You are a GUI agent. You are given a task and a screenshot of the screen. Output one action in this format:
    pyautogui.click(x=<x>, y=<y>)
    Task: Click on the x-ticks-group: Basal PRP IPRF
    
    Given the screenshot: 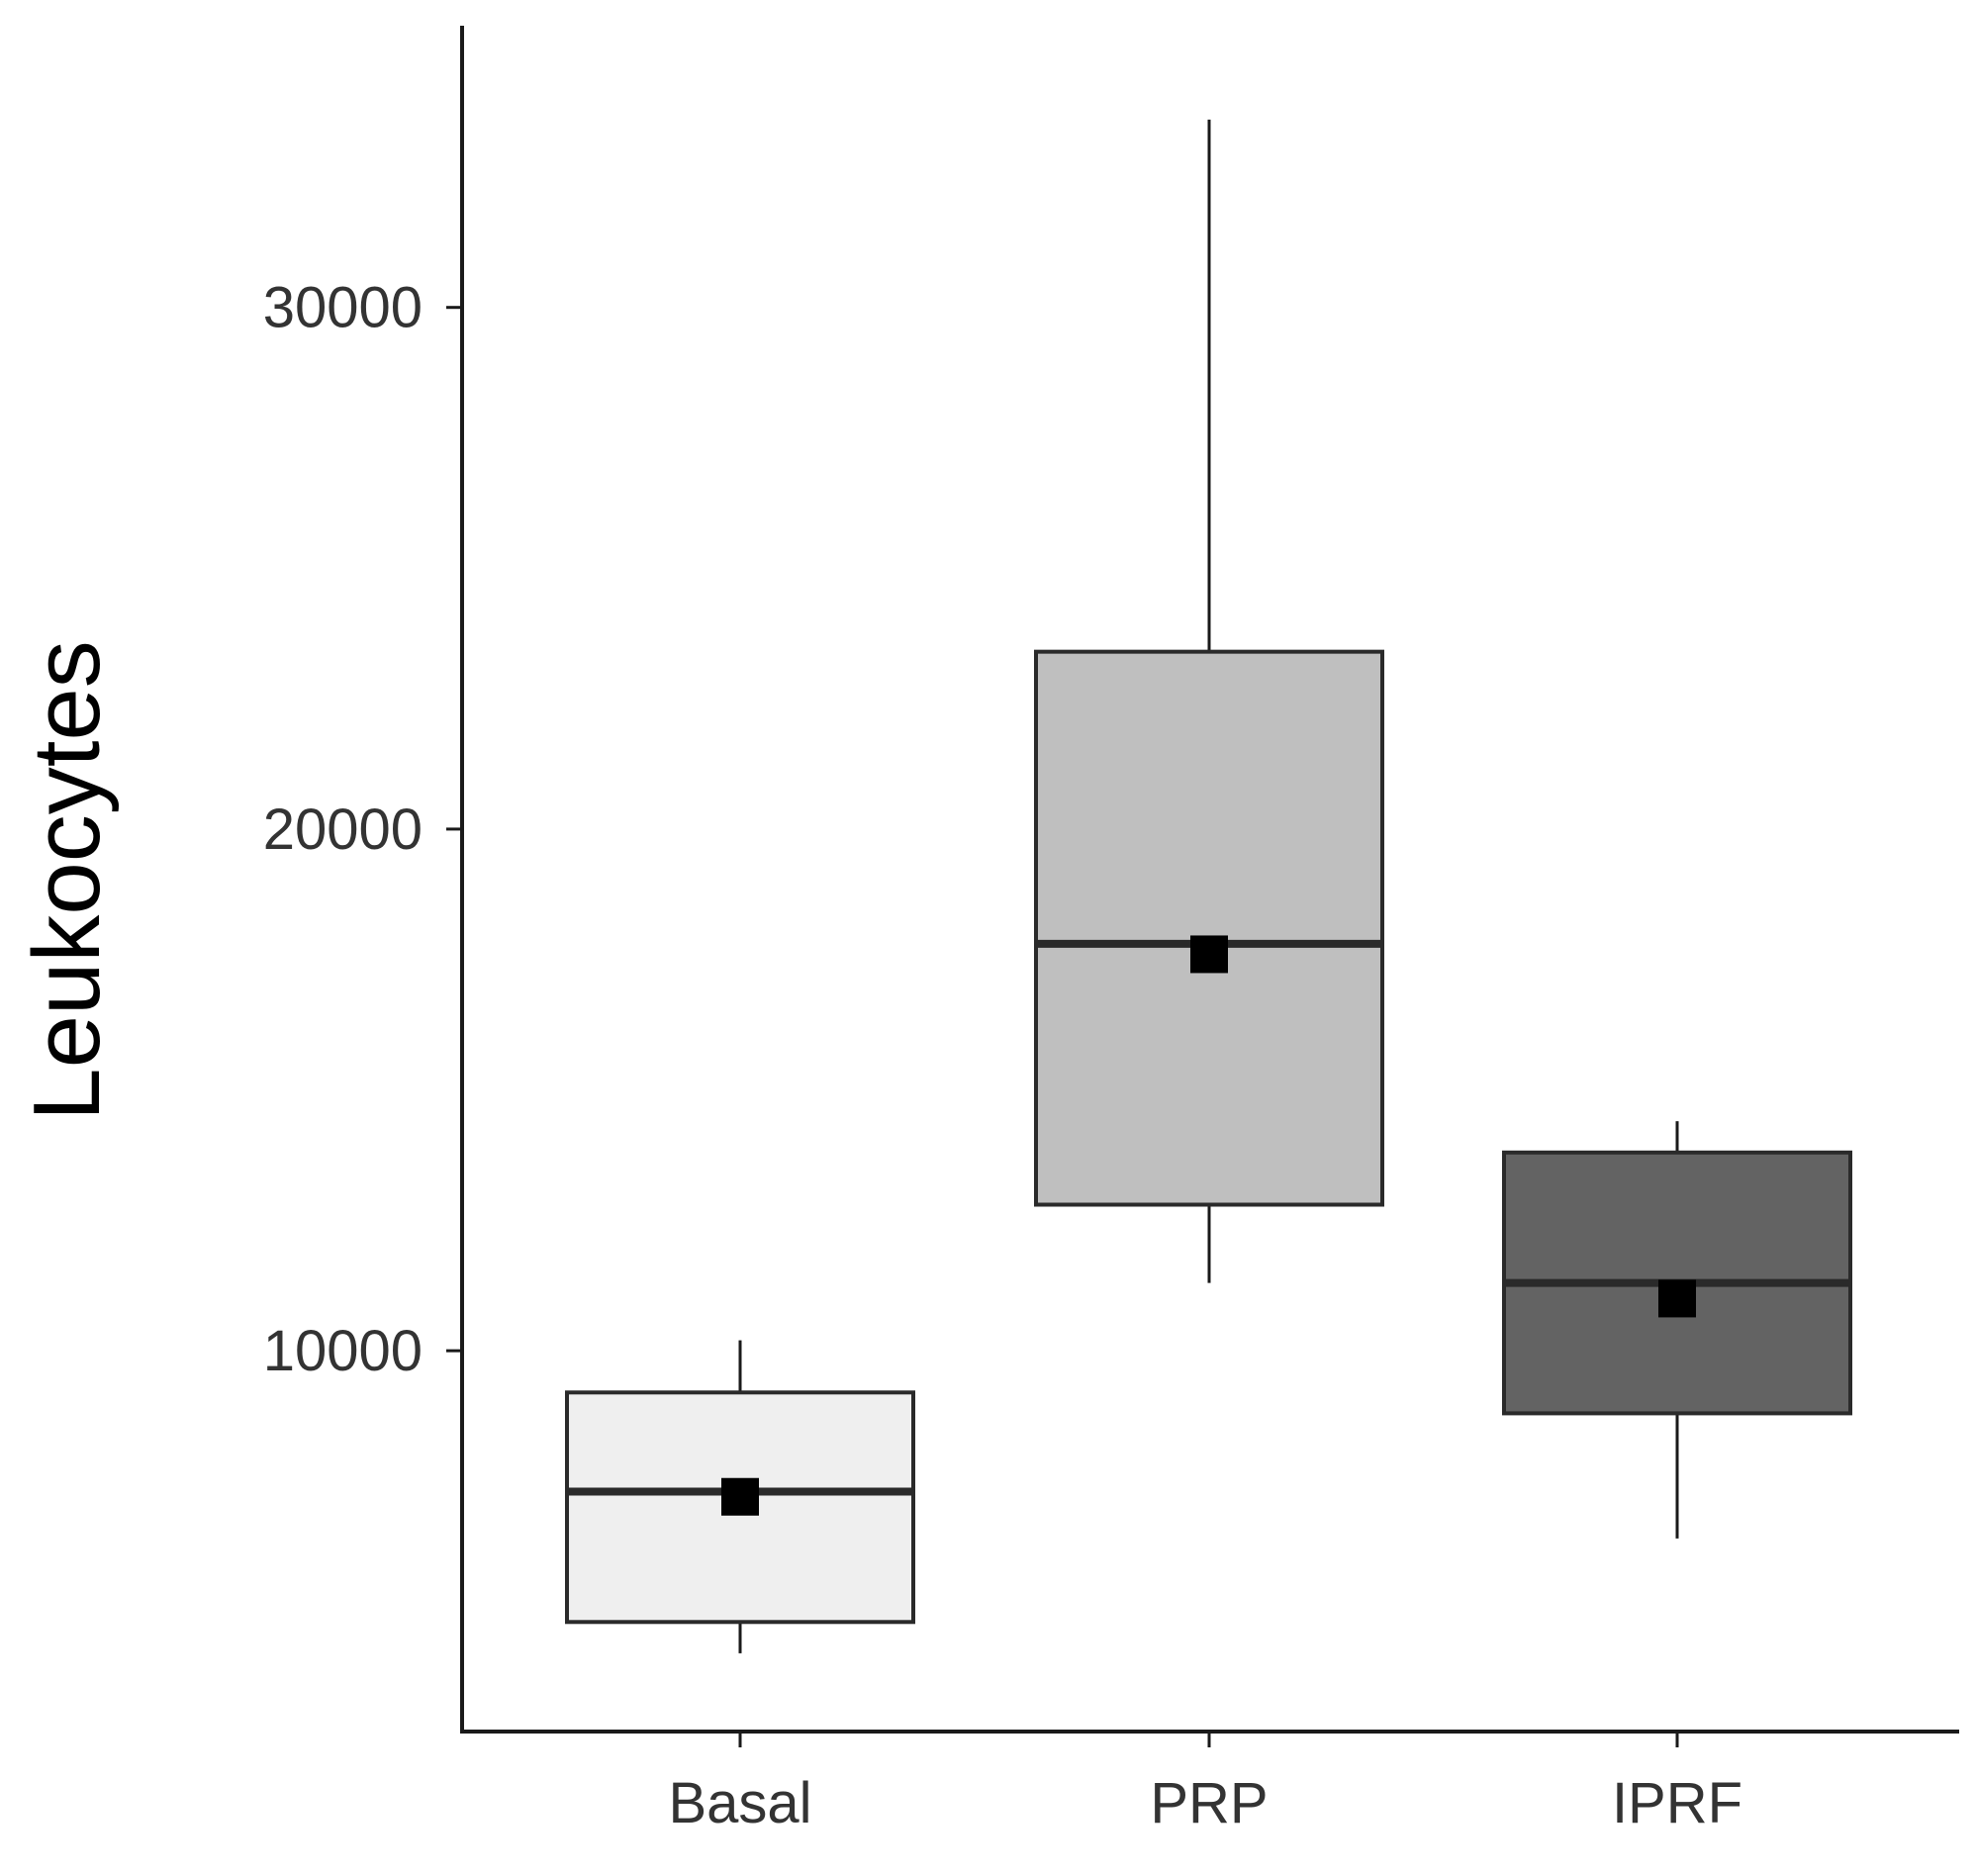 What is the action you would take?
    pyautogui.click(x=1205, y=1783)
    